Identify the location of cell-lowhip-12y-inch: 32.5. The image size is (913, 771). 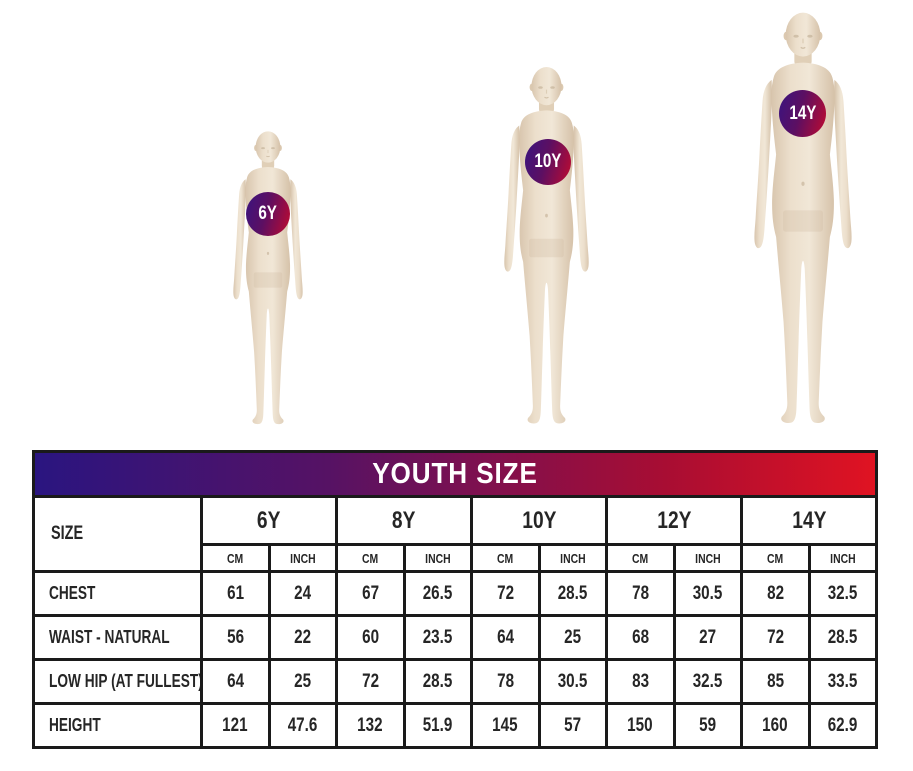
(706, 680).